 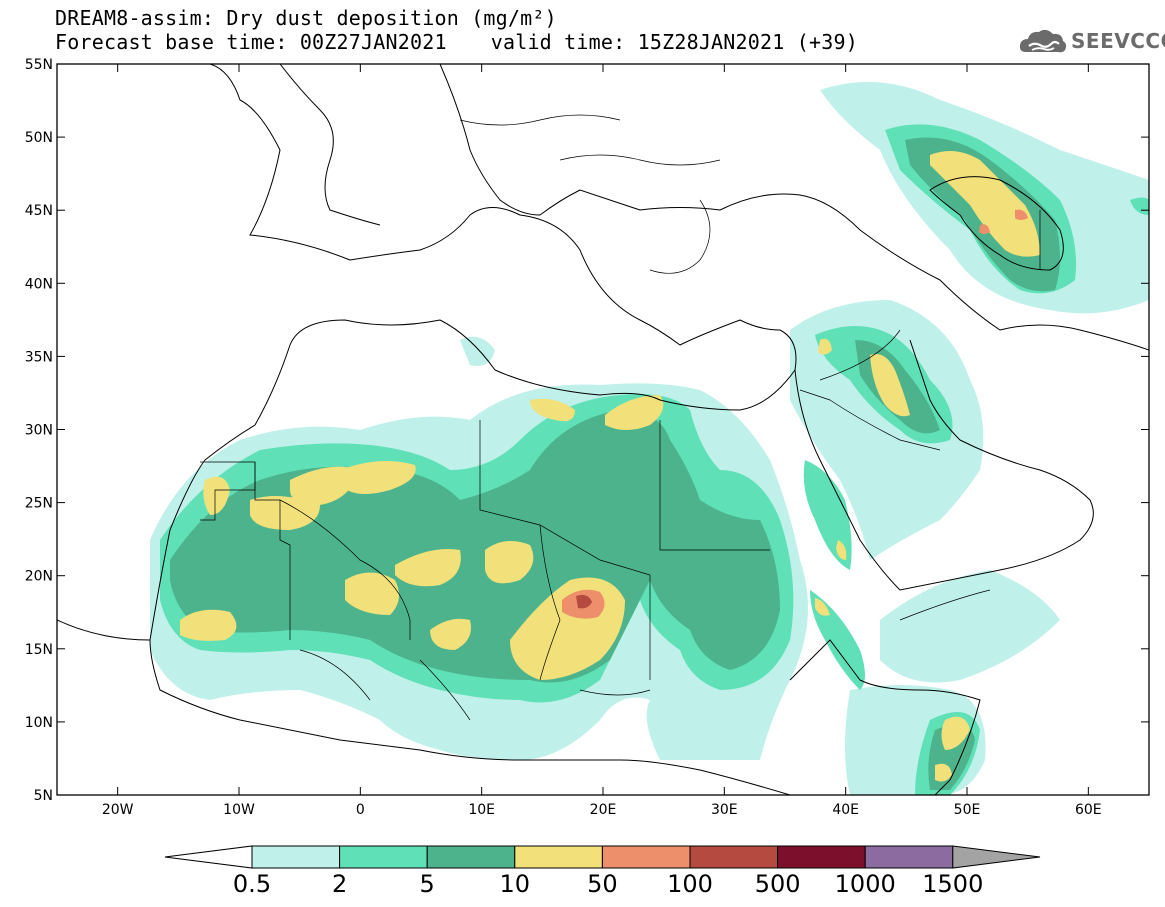 I want to click on colorbar-label: 1500, so click(x=953, y=884).